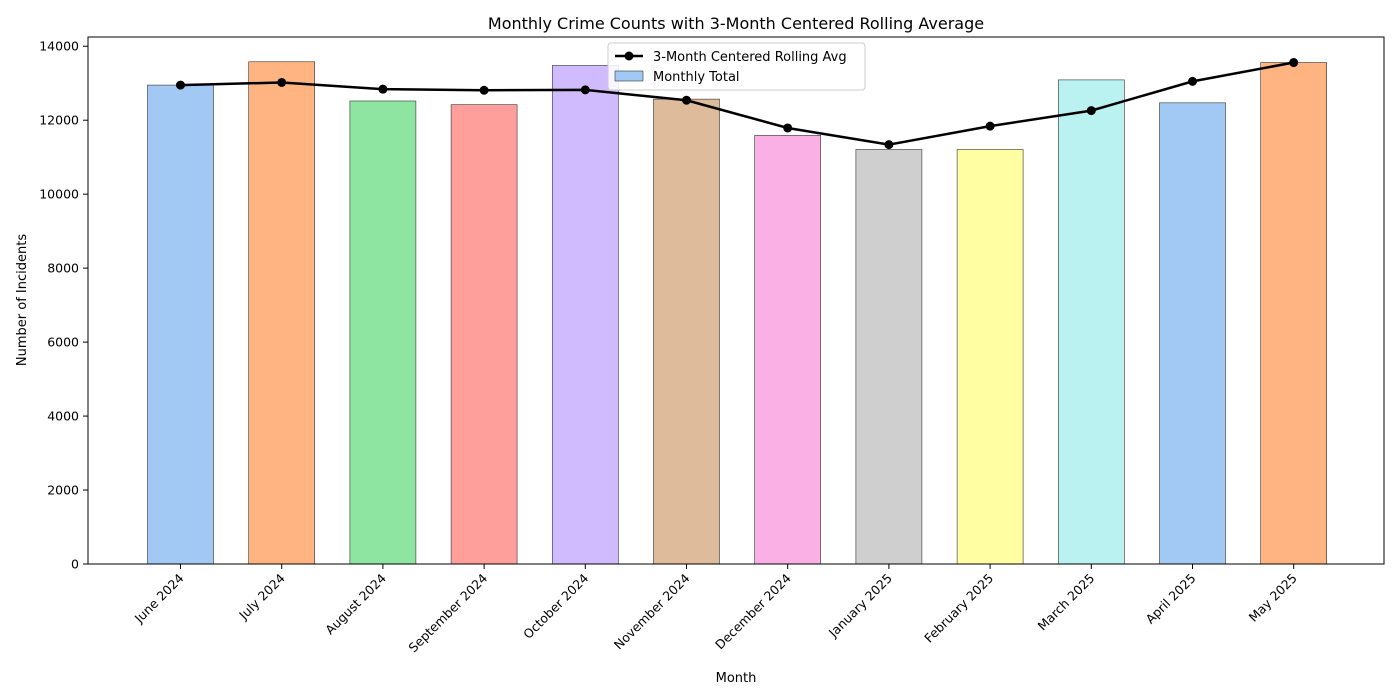 Image resolution: width=1400 pixels, height=700 pixels. Describe the element at coordinates (736, 678) in the screenshot. I see `x-axis-label: Month` at that location.